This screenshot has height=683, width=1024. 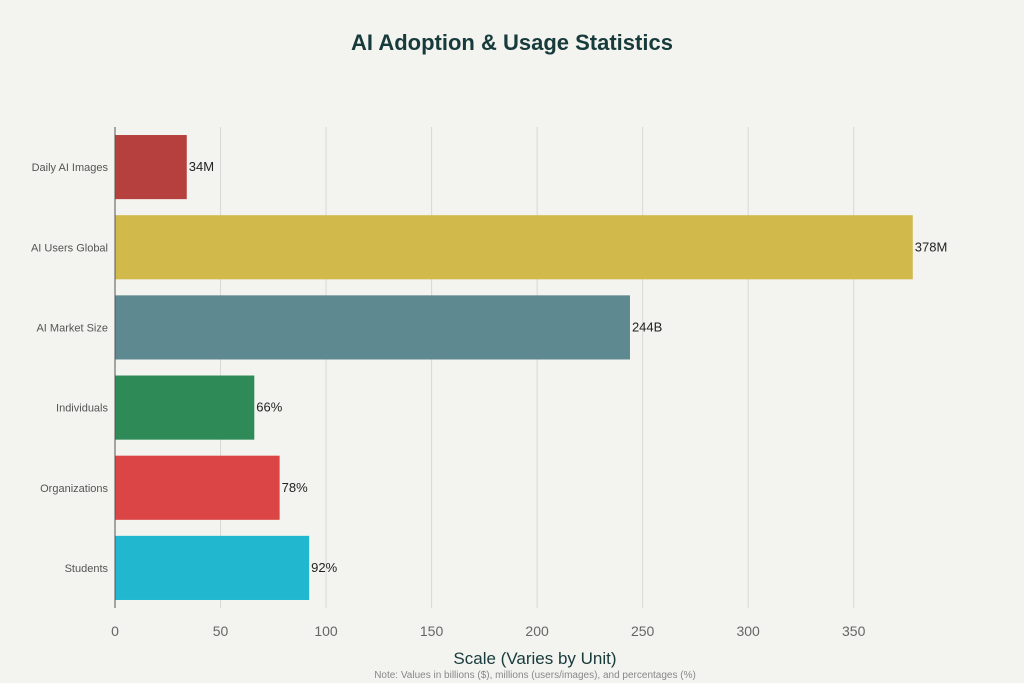 What do you see at coordinates (201, 166) in the screenshot?
I see `data-label: 34M` at bounding box center [201, 166].